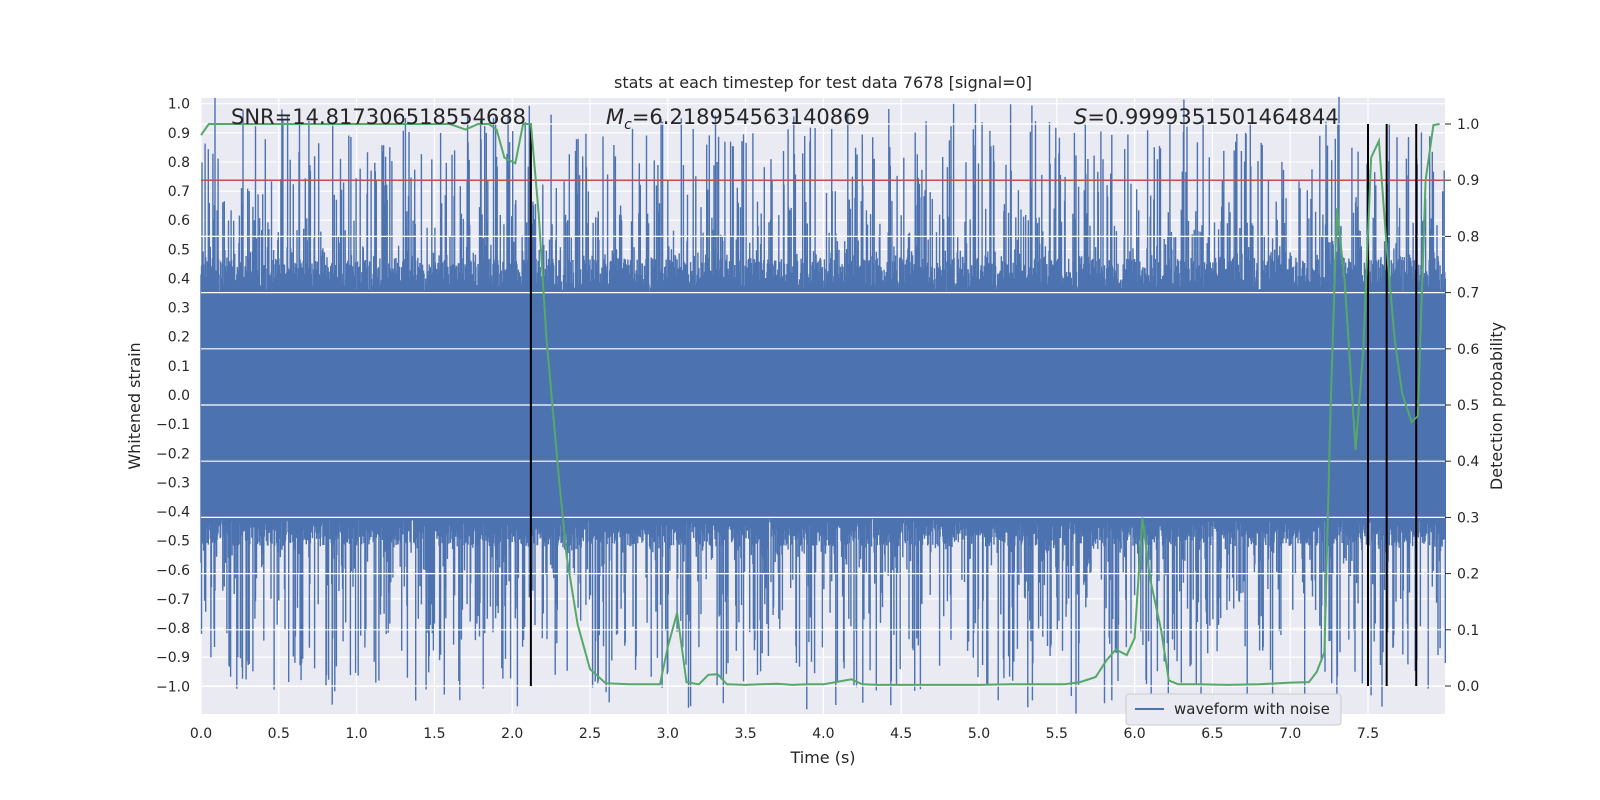 This screenshot has height=800, width=1600. What do you see at coordinates (1468, 631) in the screenshot?
I see `y2-tick-label: 0.1` at bounding box center [1468, 631].